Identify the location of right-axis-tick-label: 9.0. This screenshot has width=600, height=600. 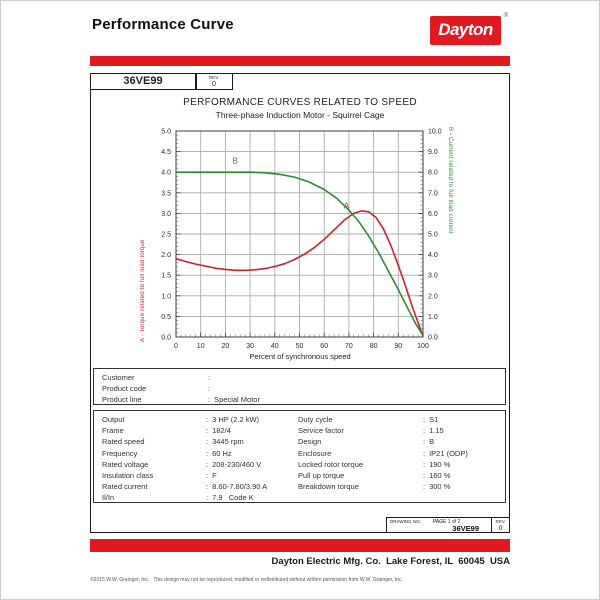
(433, 152).